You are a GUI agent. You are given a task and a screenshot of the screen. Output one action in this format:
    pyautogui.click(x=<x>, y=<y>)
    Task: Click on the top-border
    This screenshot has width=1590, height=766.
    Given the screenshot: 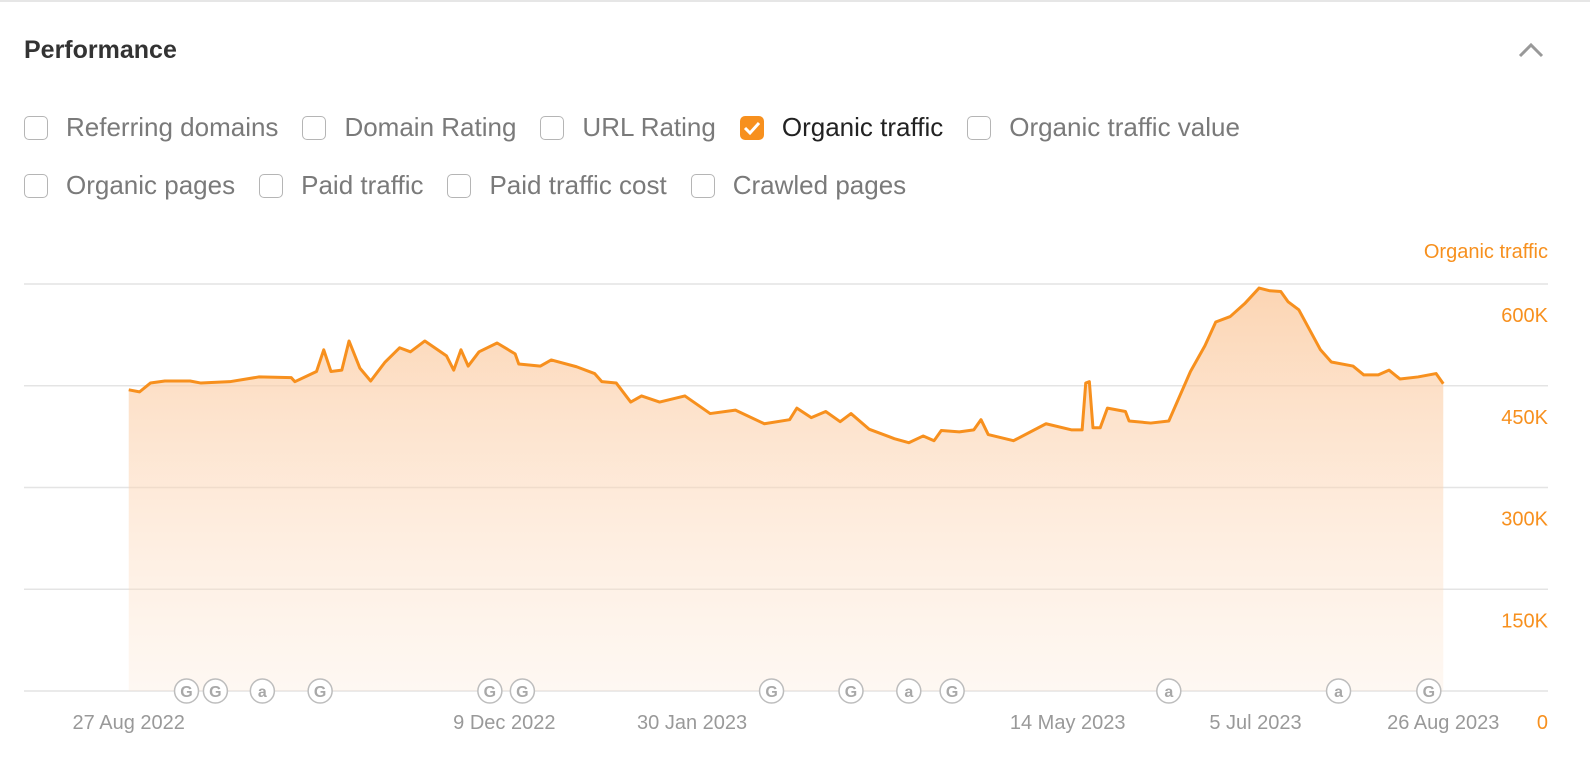 What is the action you would take?
    pyautogui.click(x=795, y=1)
    